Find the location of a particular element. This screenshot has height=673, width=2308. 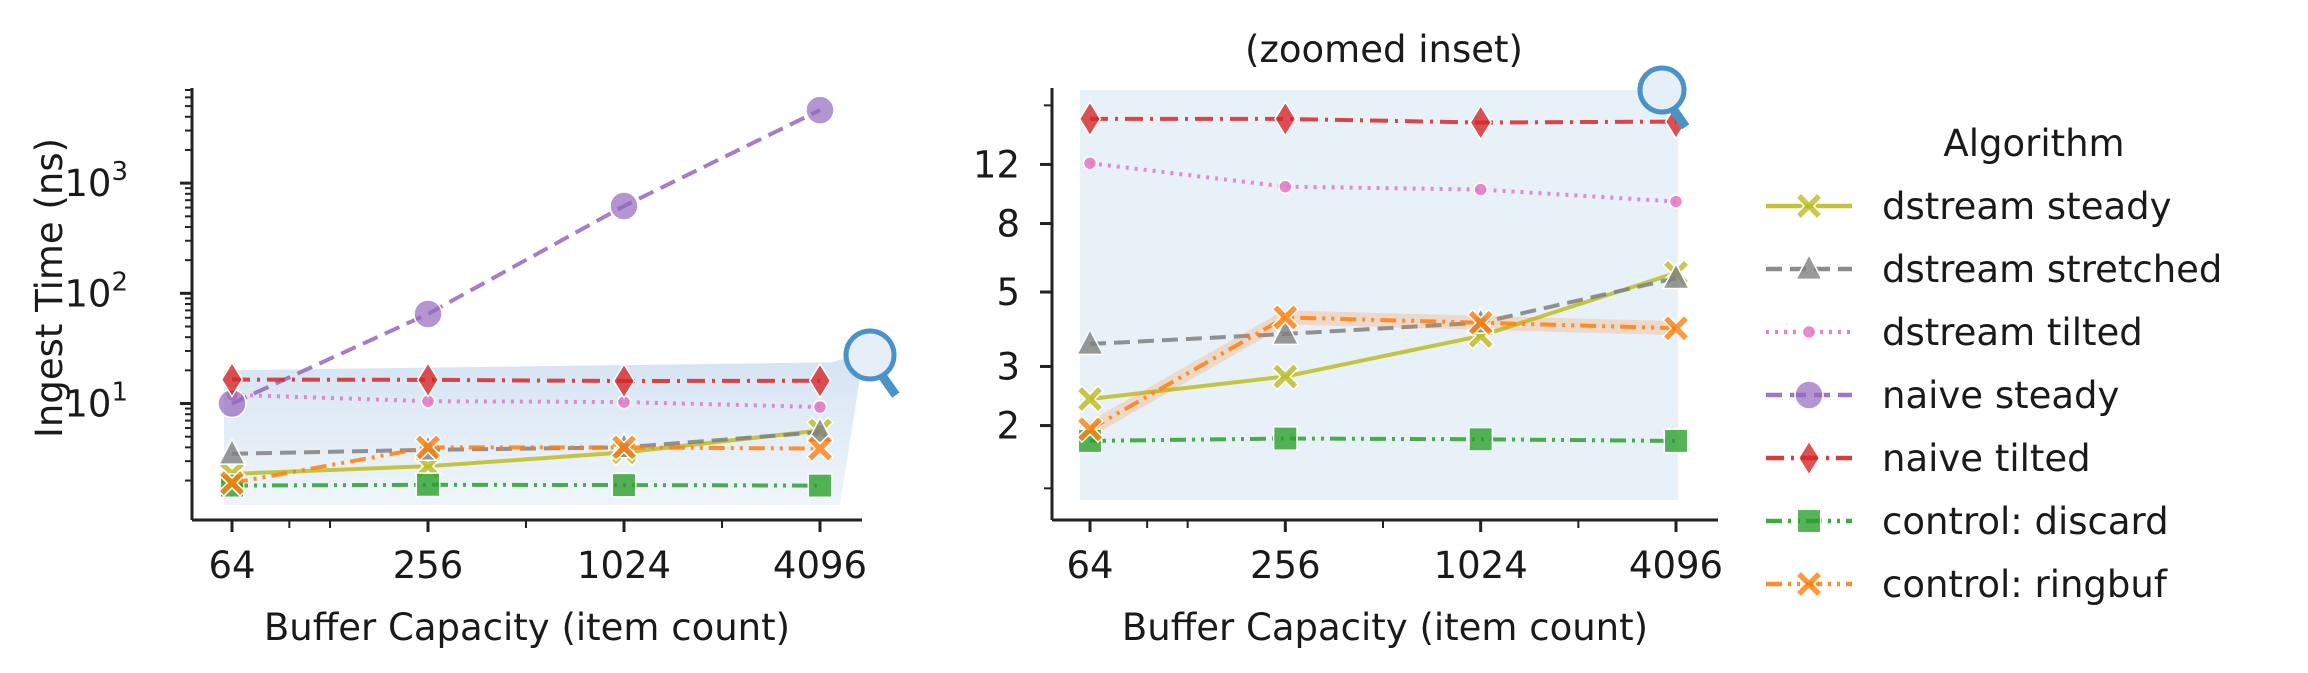

y-tick-label: 10³ is located at coordinates (96, 181).